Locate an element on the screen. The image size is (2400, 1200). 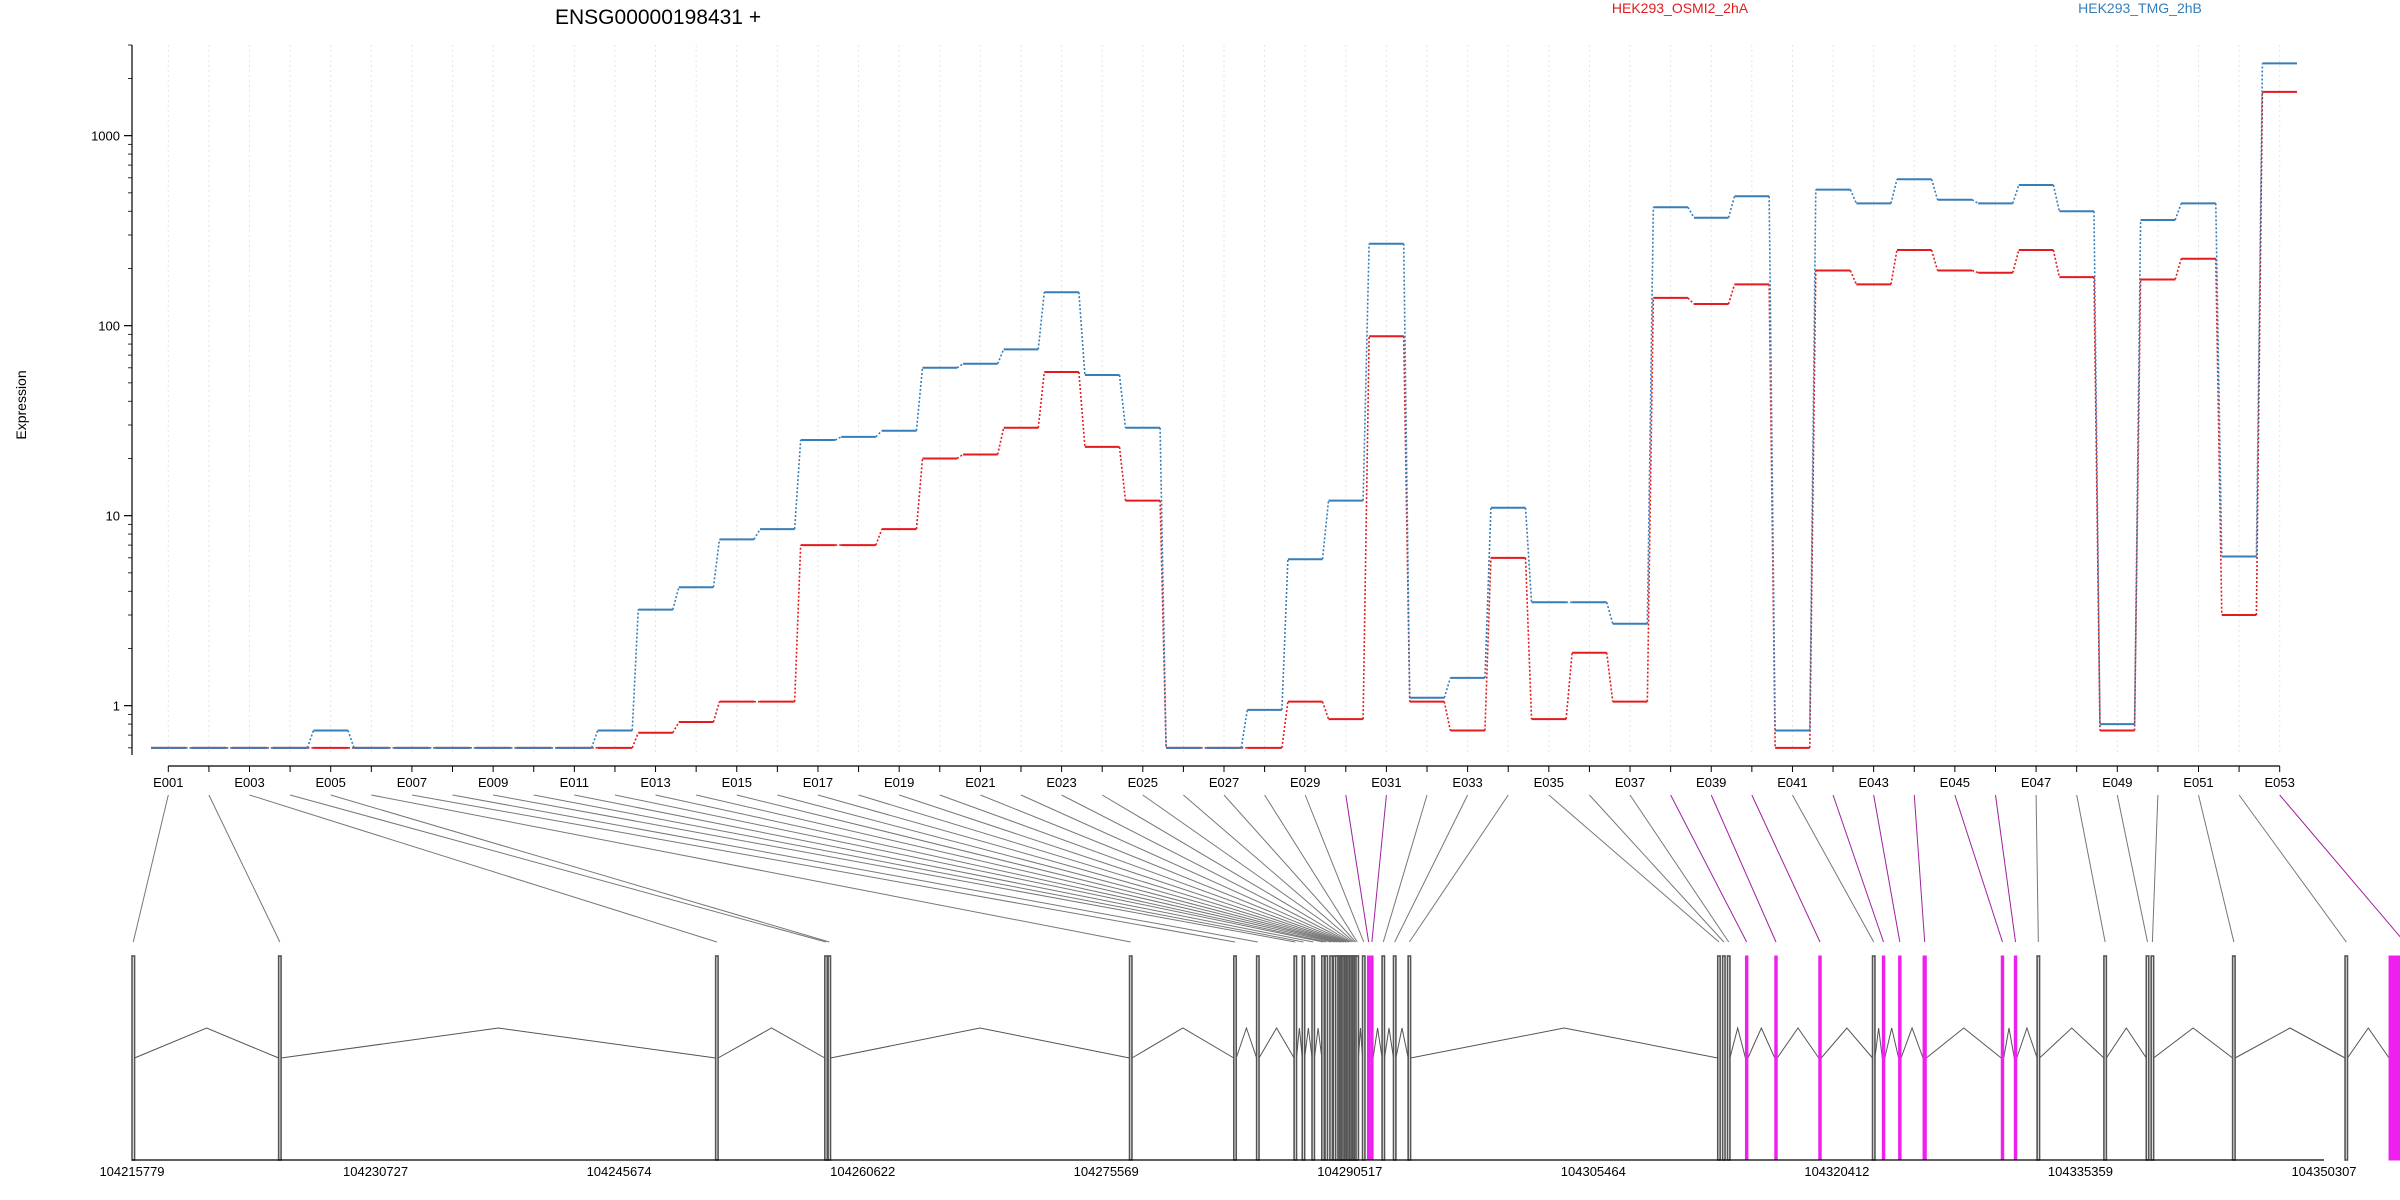
x-tick-label: E027 is located at coordinates (1224, 782).